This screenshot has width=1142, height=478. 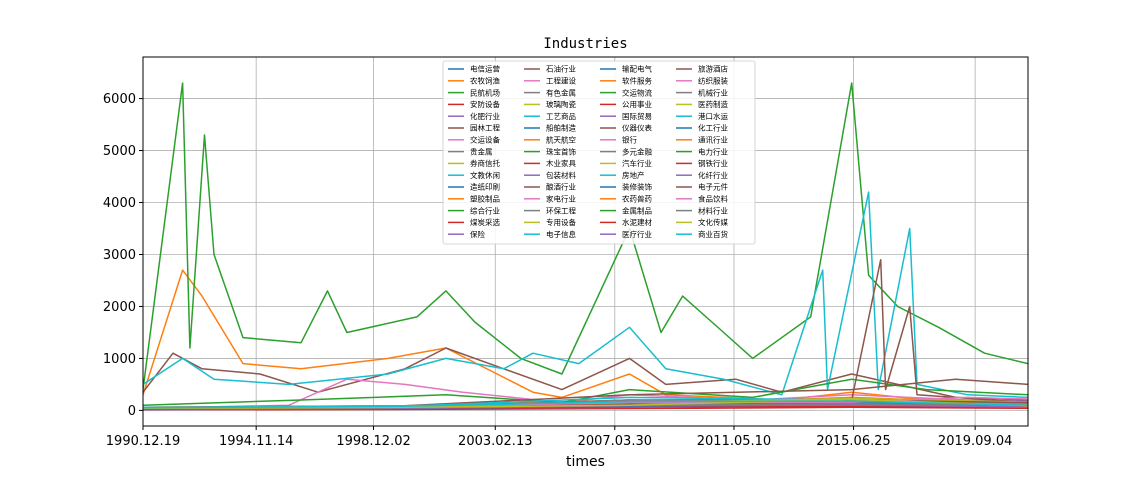 I want to click on legend-label: 工程建设, so click(x=561, y=81).